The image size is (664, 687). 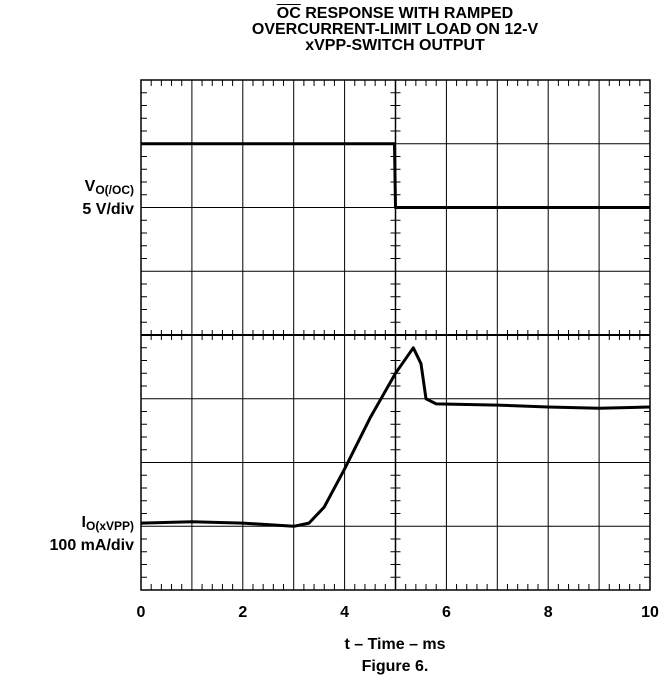 I want to click on x-tick-label: 8, so click(x=548, y=612).